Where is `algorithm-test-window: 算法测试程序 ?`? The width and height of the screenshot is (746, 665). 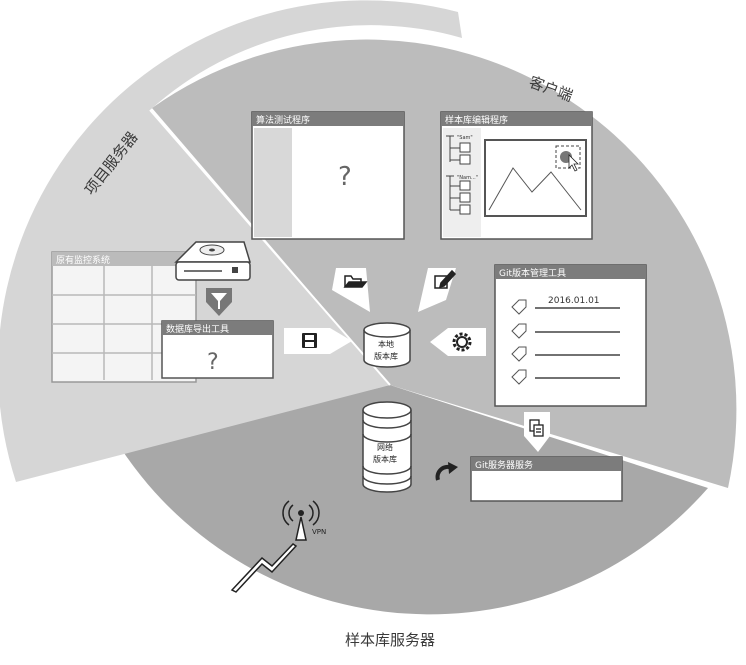
algorithm-test-window: 算法测试程序 ? is located at coordinates (328, 175).